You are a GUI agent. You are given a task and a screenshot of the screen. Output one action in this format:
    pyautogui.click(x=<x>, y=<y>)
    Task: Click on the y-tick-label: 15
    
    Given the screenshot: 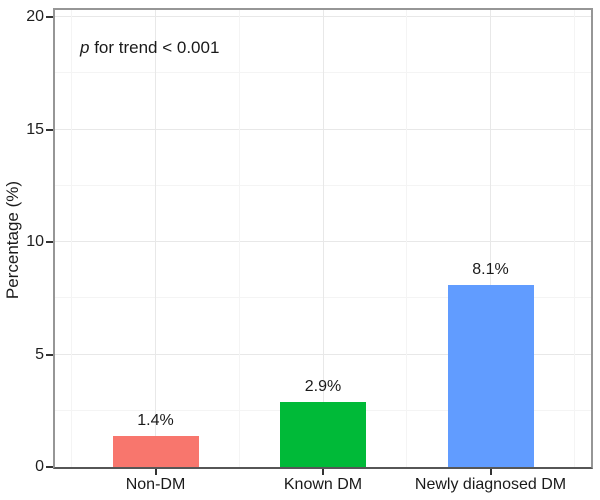 What is the action you would take?
    pyautogui.click(x=35, y=129)
    